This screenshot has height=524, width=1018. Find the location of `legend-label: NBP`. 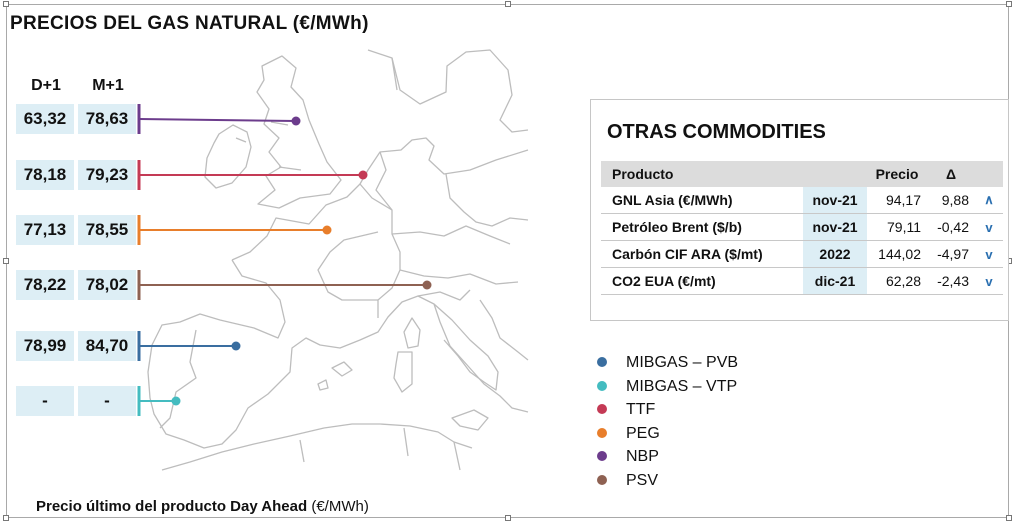

legend-label: NBP is located at coordinates (642, 457).